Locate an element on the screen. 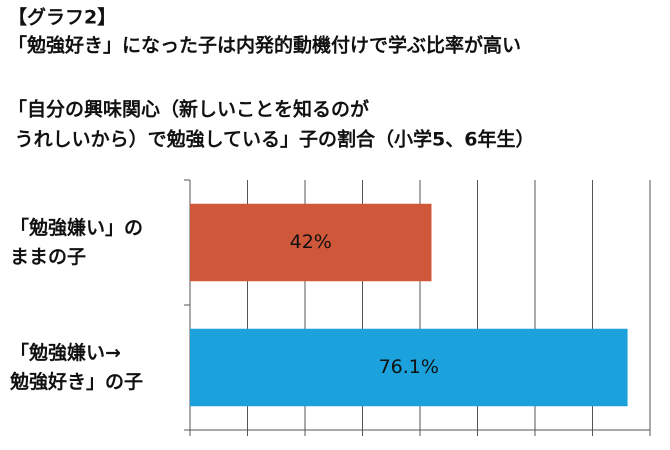  category-label: ままの子 is located at coordinates (48, 257).